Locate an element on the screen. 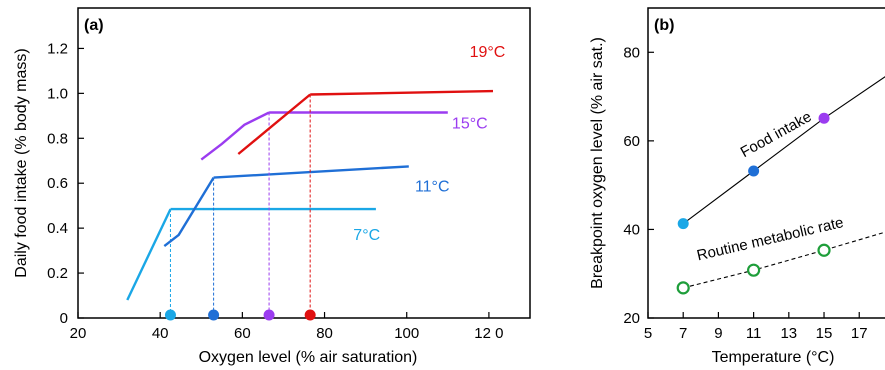  x-tick-label-a: 40 is located at coordinates (160, 333).